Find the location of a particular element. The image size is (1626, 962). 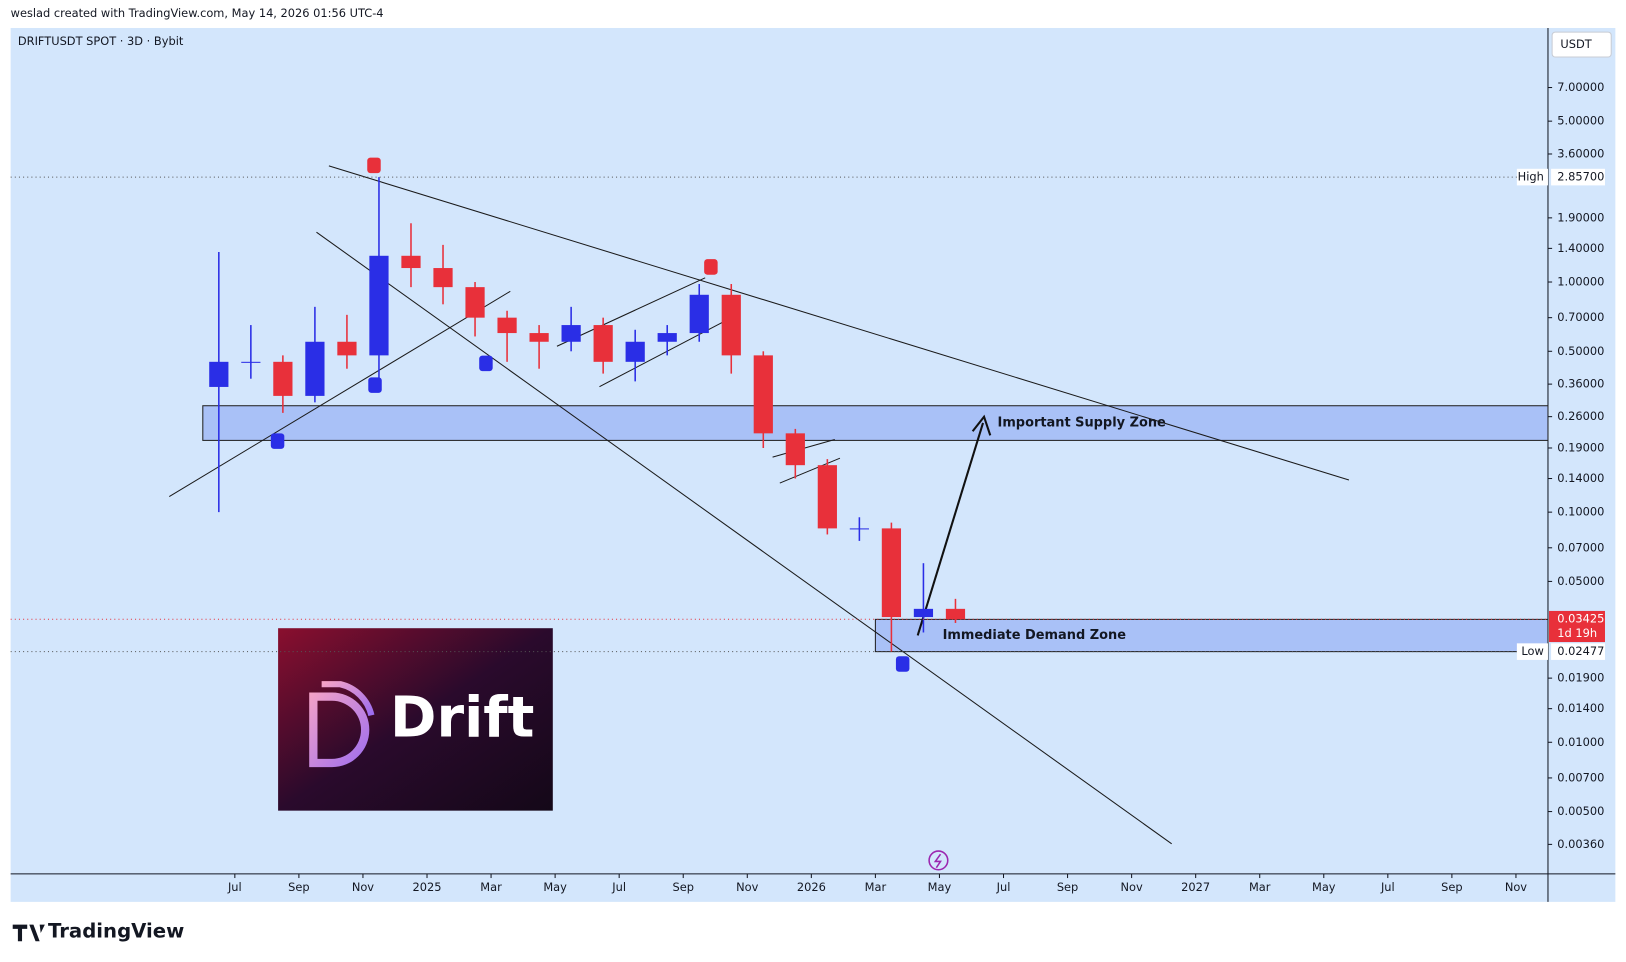

y-tick-label: 1.90000 is located at coordinates (1580, 217).